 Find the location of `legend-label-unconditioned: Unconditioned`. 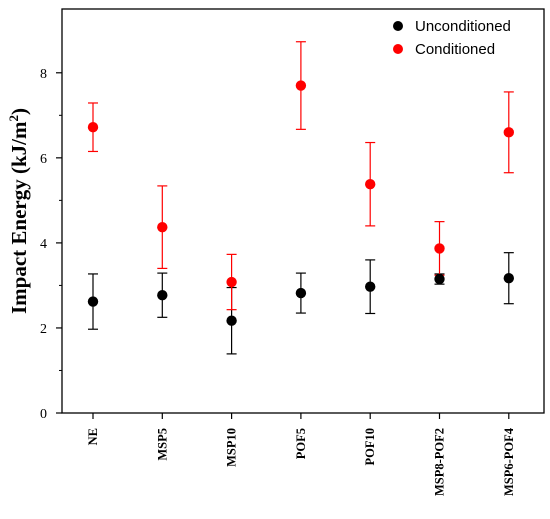

legend-label-unconditioned: Unconditioned is located at coordinates (463, 26).